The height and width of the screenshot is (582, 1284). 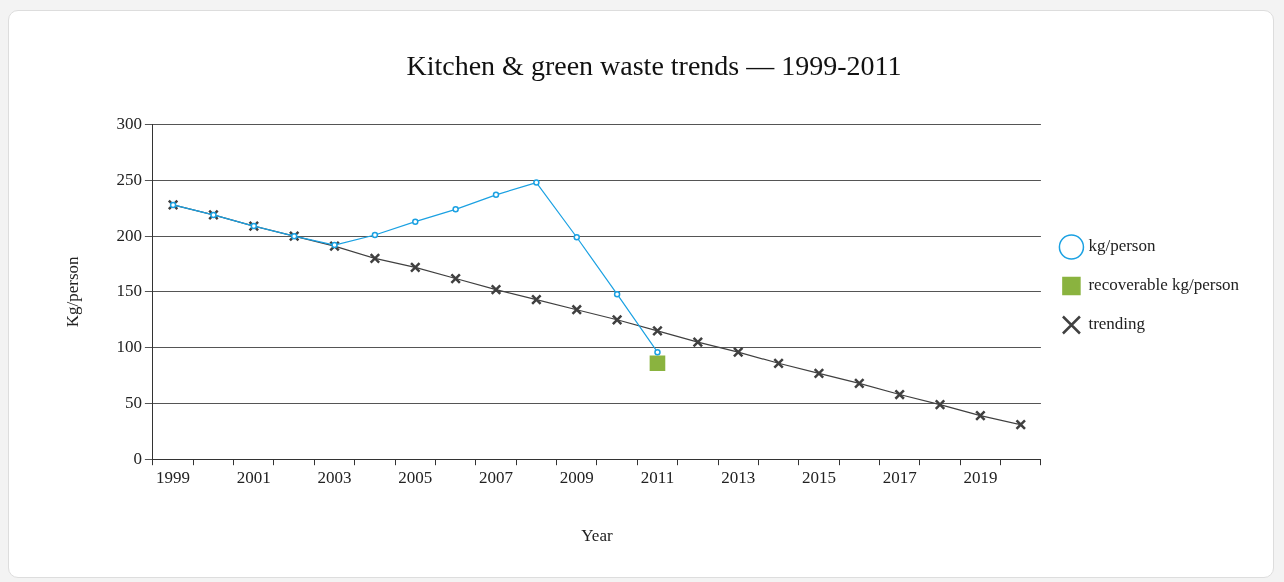 What do you see at coordinates (1164, 285) in the screenshot?
I see `legend-label: recoverable kg/person` at bounding box center [1164, 285].